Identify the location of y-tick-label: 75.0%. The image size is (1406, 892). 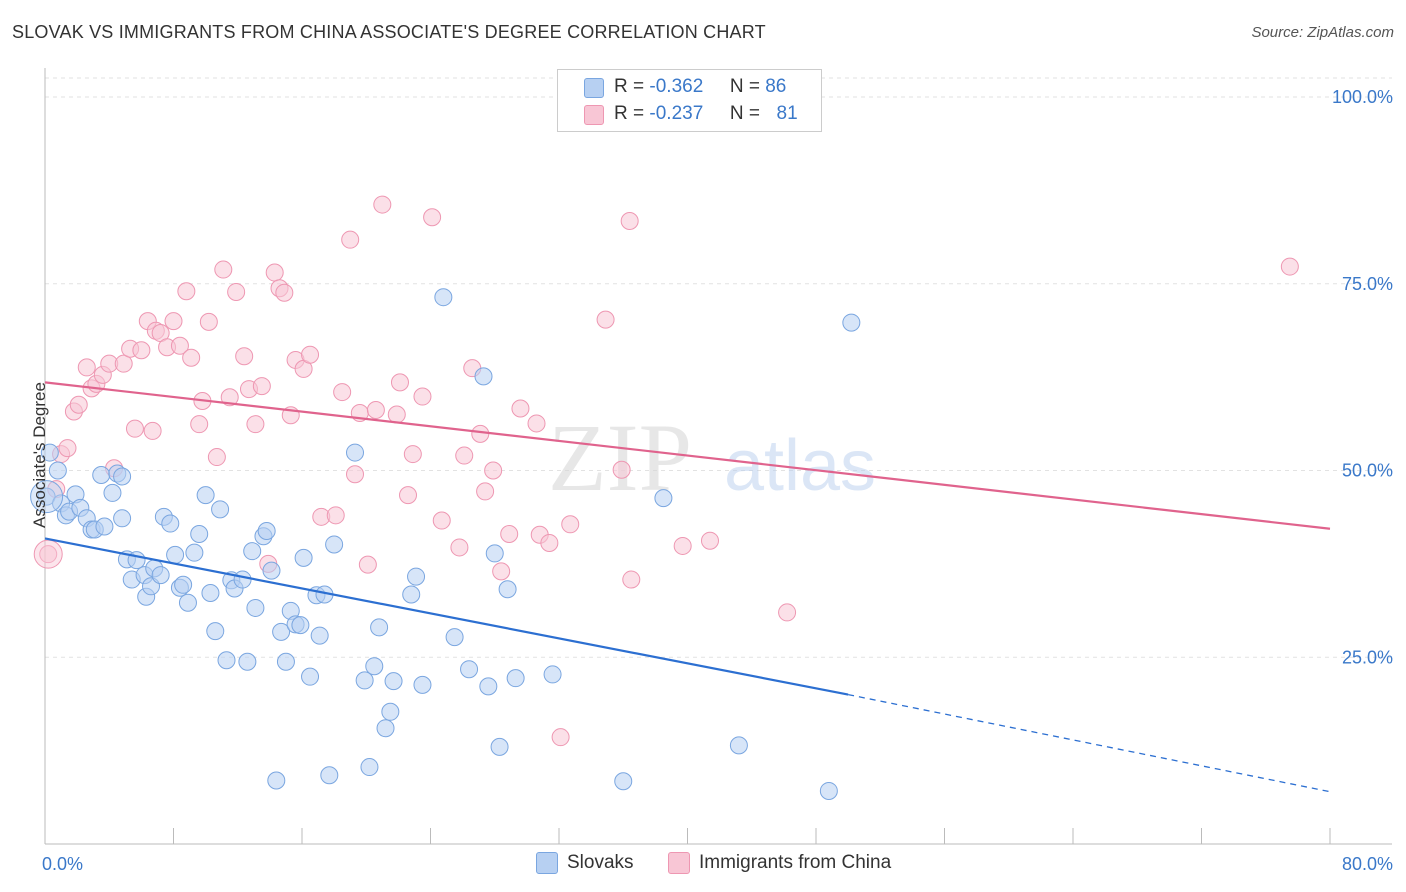
(1367, 284).